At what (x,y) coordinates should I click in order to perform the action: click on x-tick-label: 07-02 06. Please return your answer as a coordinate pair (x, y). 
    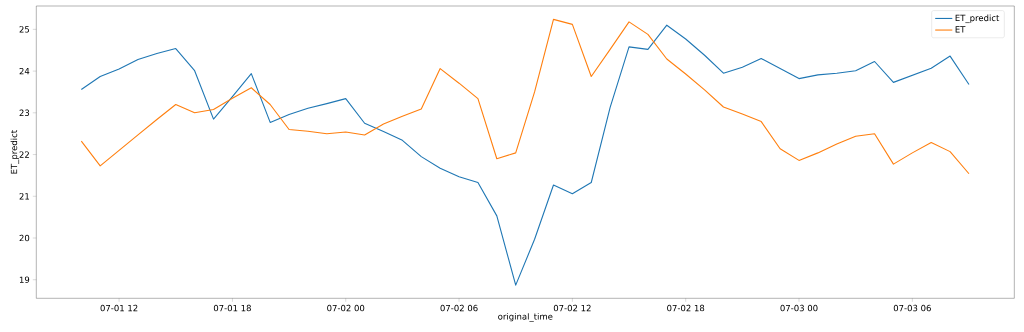
    Looking at the image, I should click on (459, 308).